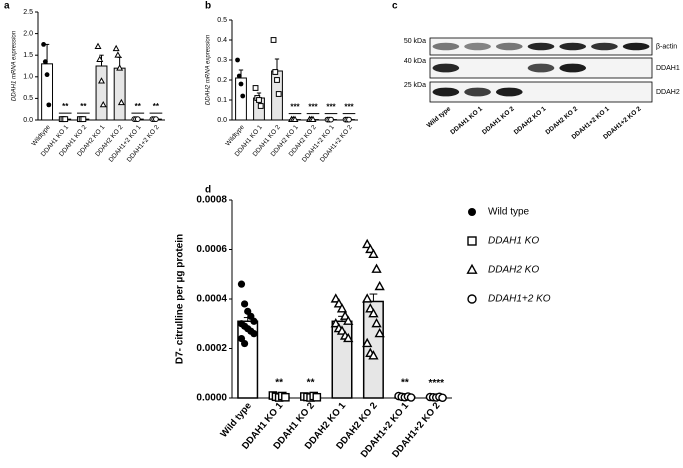 The width and height of the screenshot is (683, 468). I want to click on y-tick-label: 0.3, so click(222, 60).